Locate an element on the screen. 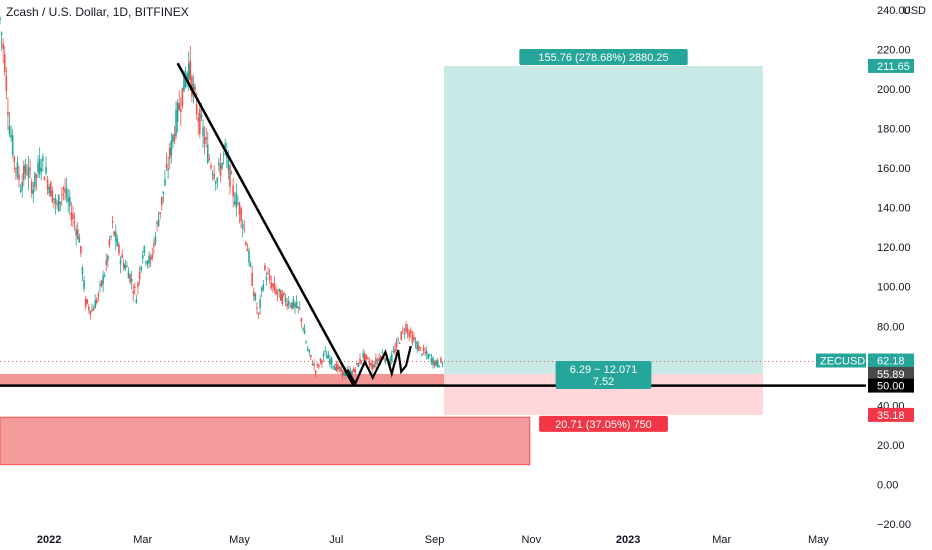 This screenshot has height=550, width=932. price-tick-label: 0.00 is located at coordinates (887, 485).